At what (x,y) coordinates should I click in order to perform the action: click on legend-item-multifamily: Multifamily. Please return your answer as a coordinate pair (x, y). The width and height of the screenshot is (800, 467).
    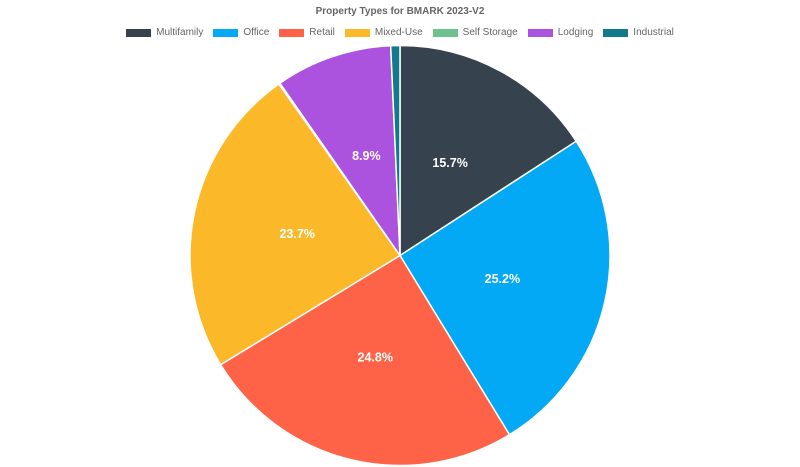
    Looking at the image, I should click on (164, 32).